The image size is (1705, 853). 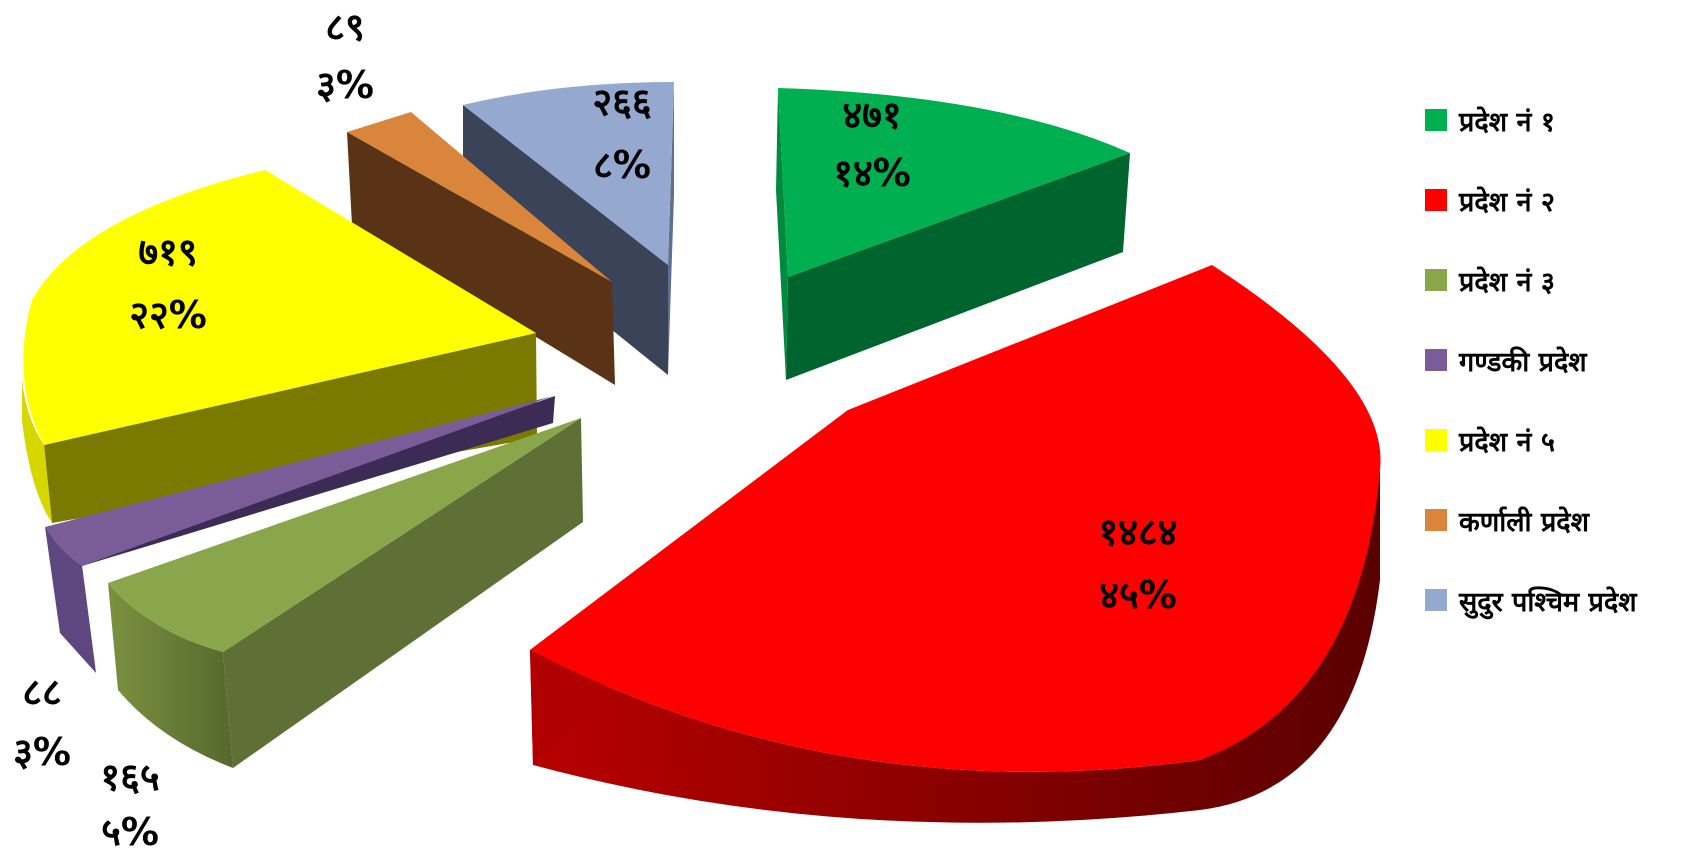 I want to click on slice-sudurpashchim, so click(x=568, y=228).